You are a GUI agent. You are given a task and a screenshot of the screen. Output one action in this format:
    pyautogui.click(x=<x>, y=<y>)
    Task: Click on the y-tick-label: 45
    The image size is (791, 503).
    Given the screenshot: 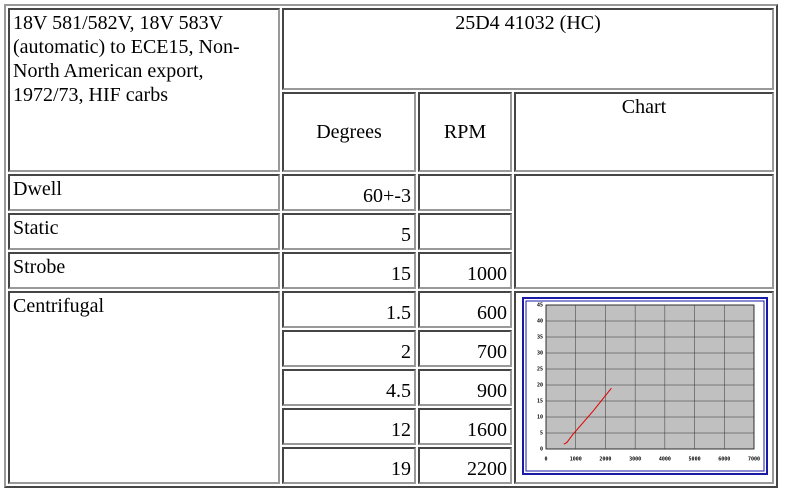 What is the action you would take?
    pyautogui.click(x=540, y=306)
    